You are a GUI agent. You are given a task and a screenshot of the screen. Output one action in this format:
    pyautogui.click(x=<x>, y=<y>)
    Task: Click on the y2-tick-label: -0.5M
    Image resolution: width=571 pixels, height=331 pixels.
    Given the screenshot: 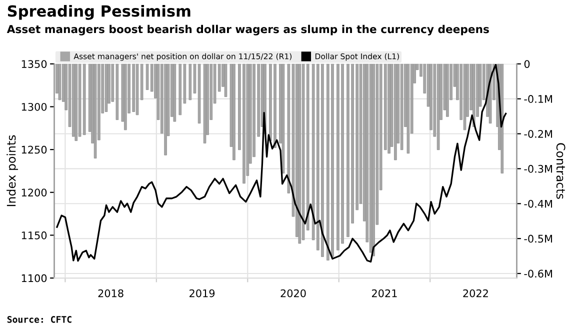 What is the action you would take?
    pyautogui.click(x=538, y=238)
    